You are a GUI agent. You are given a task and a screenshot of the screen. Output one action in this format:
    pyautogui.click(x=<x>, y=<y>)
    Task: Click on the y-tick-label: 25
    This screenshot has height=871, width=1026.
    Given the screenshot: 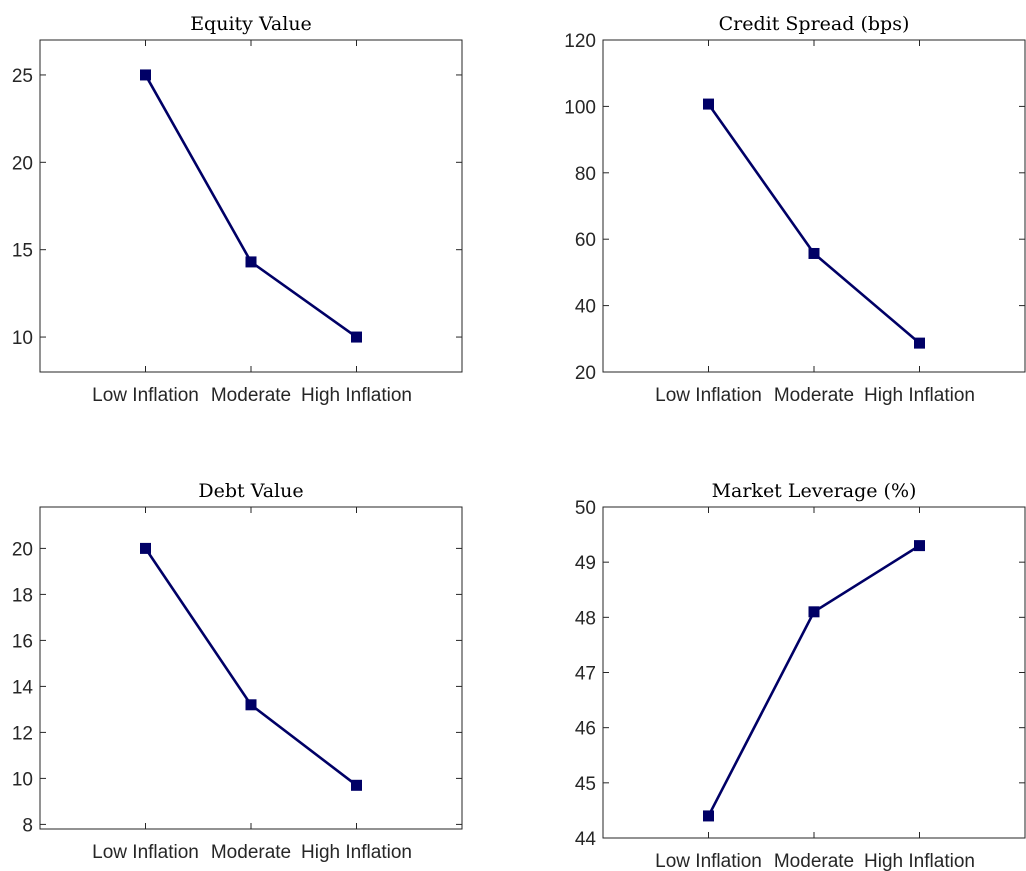 What is the action you would take?
    pyautogui.click(x=22, y=76)
    